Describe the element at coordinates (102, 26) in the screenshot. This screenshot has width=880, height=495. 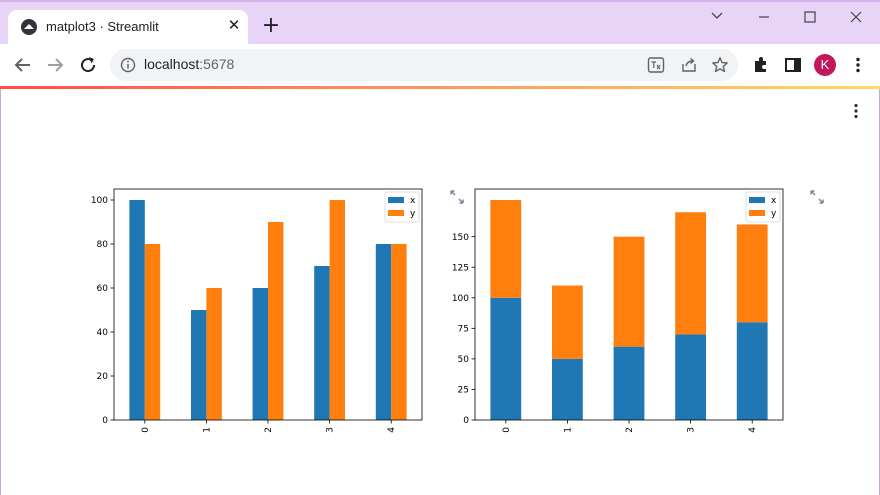
I see `tab-title: matplot3 · Streamlit` at that location.